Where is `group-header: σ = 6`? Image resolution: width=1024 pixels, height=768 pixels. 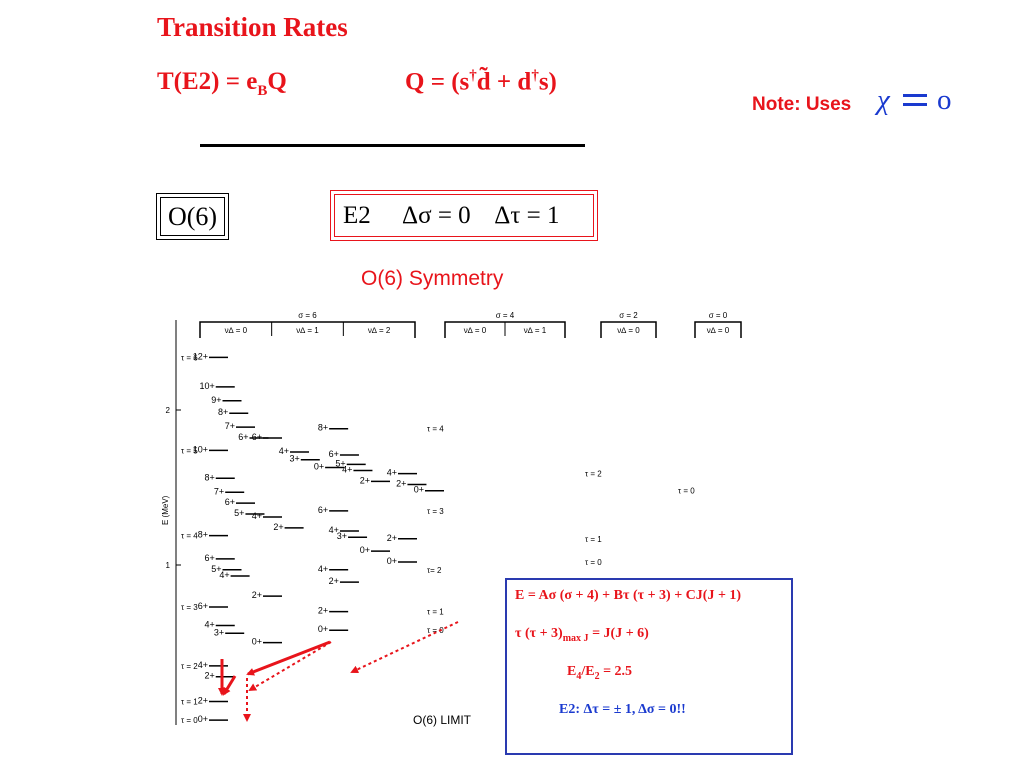 group-header: σ = 6 is located at coordinates (307, 315).